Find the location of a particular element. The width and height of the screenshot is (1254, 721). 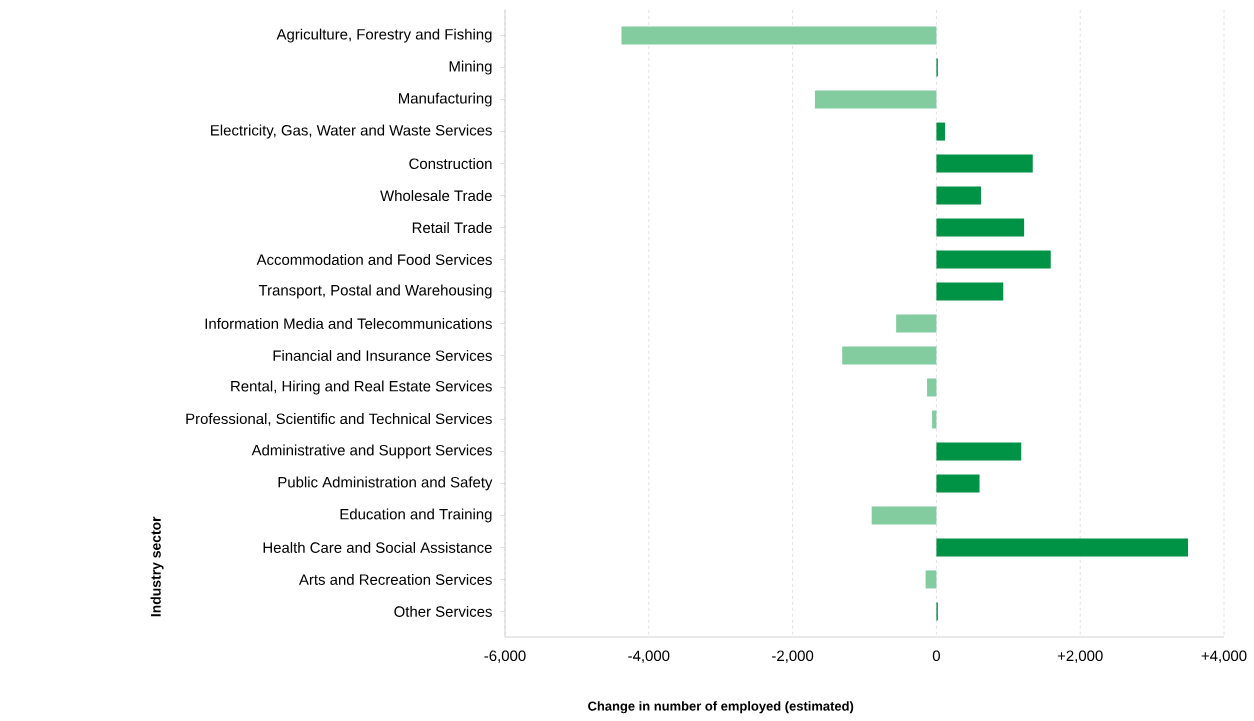

y-tick-label: Electricity, Gas, Water and Waste Services is located at coordinates (351, 131).